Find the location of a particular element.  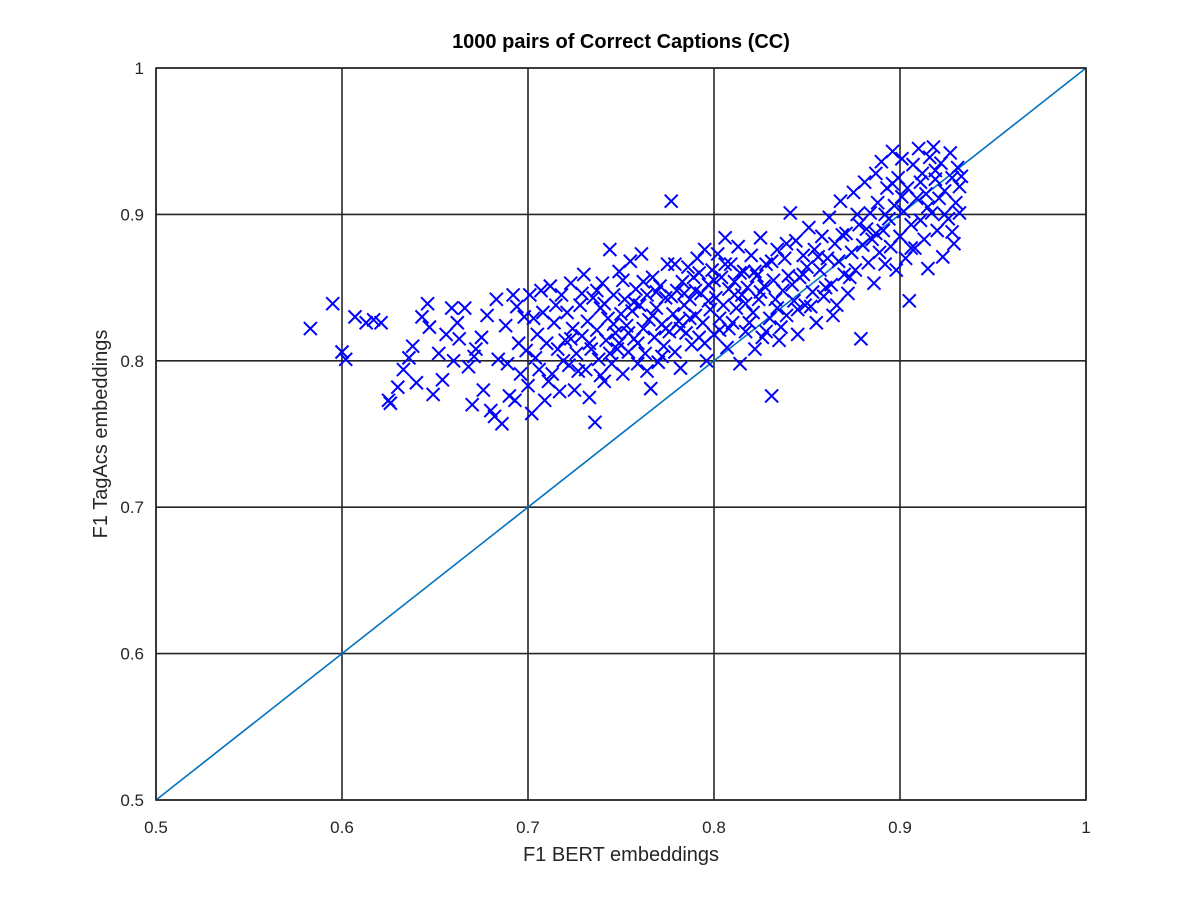

x-tick-label: 0.5 is located at coordinates (156, 827).